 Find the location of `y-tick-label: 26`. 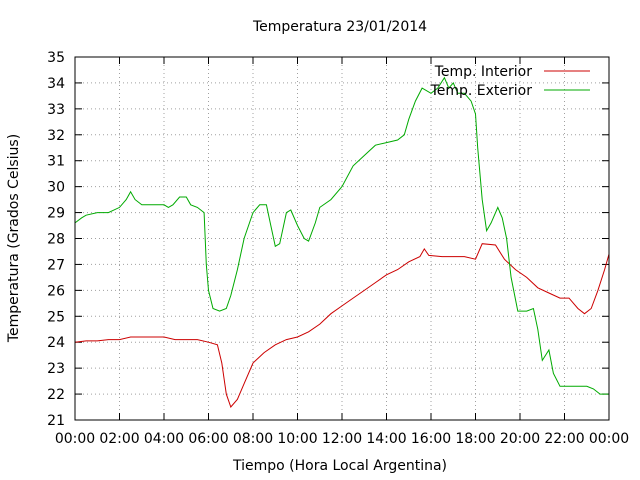

y-tick-label: 26 is located at coordinates (56, 291).